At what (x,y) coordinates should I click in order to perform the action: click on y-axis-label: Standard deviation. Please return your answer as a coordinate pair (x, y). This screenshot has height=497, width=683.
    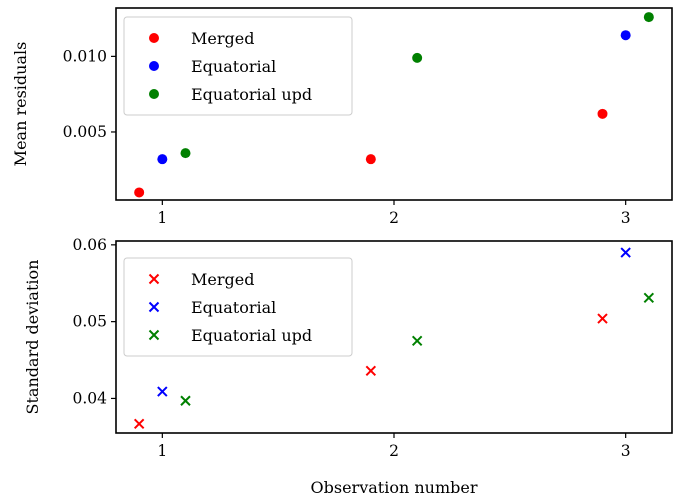
    Looking at the image, I should click on (32, 337).